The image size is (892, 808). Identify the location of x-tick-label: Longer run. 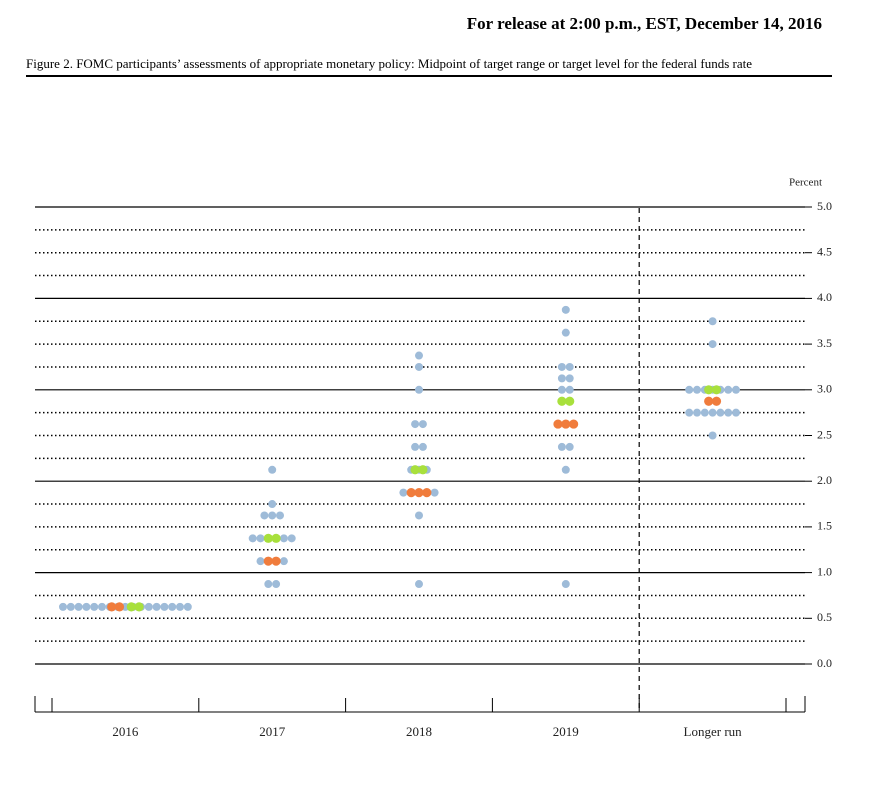
(713, 731).